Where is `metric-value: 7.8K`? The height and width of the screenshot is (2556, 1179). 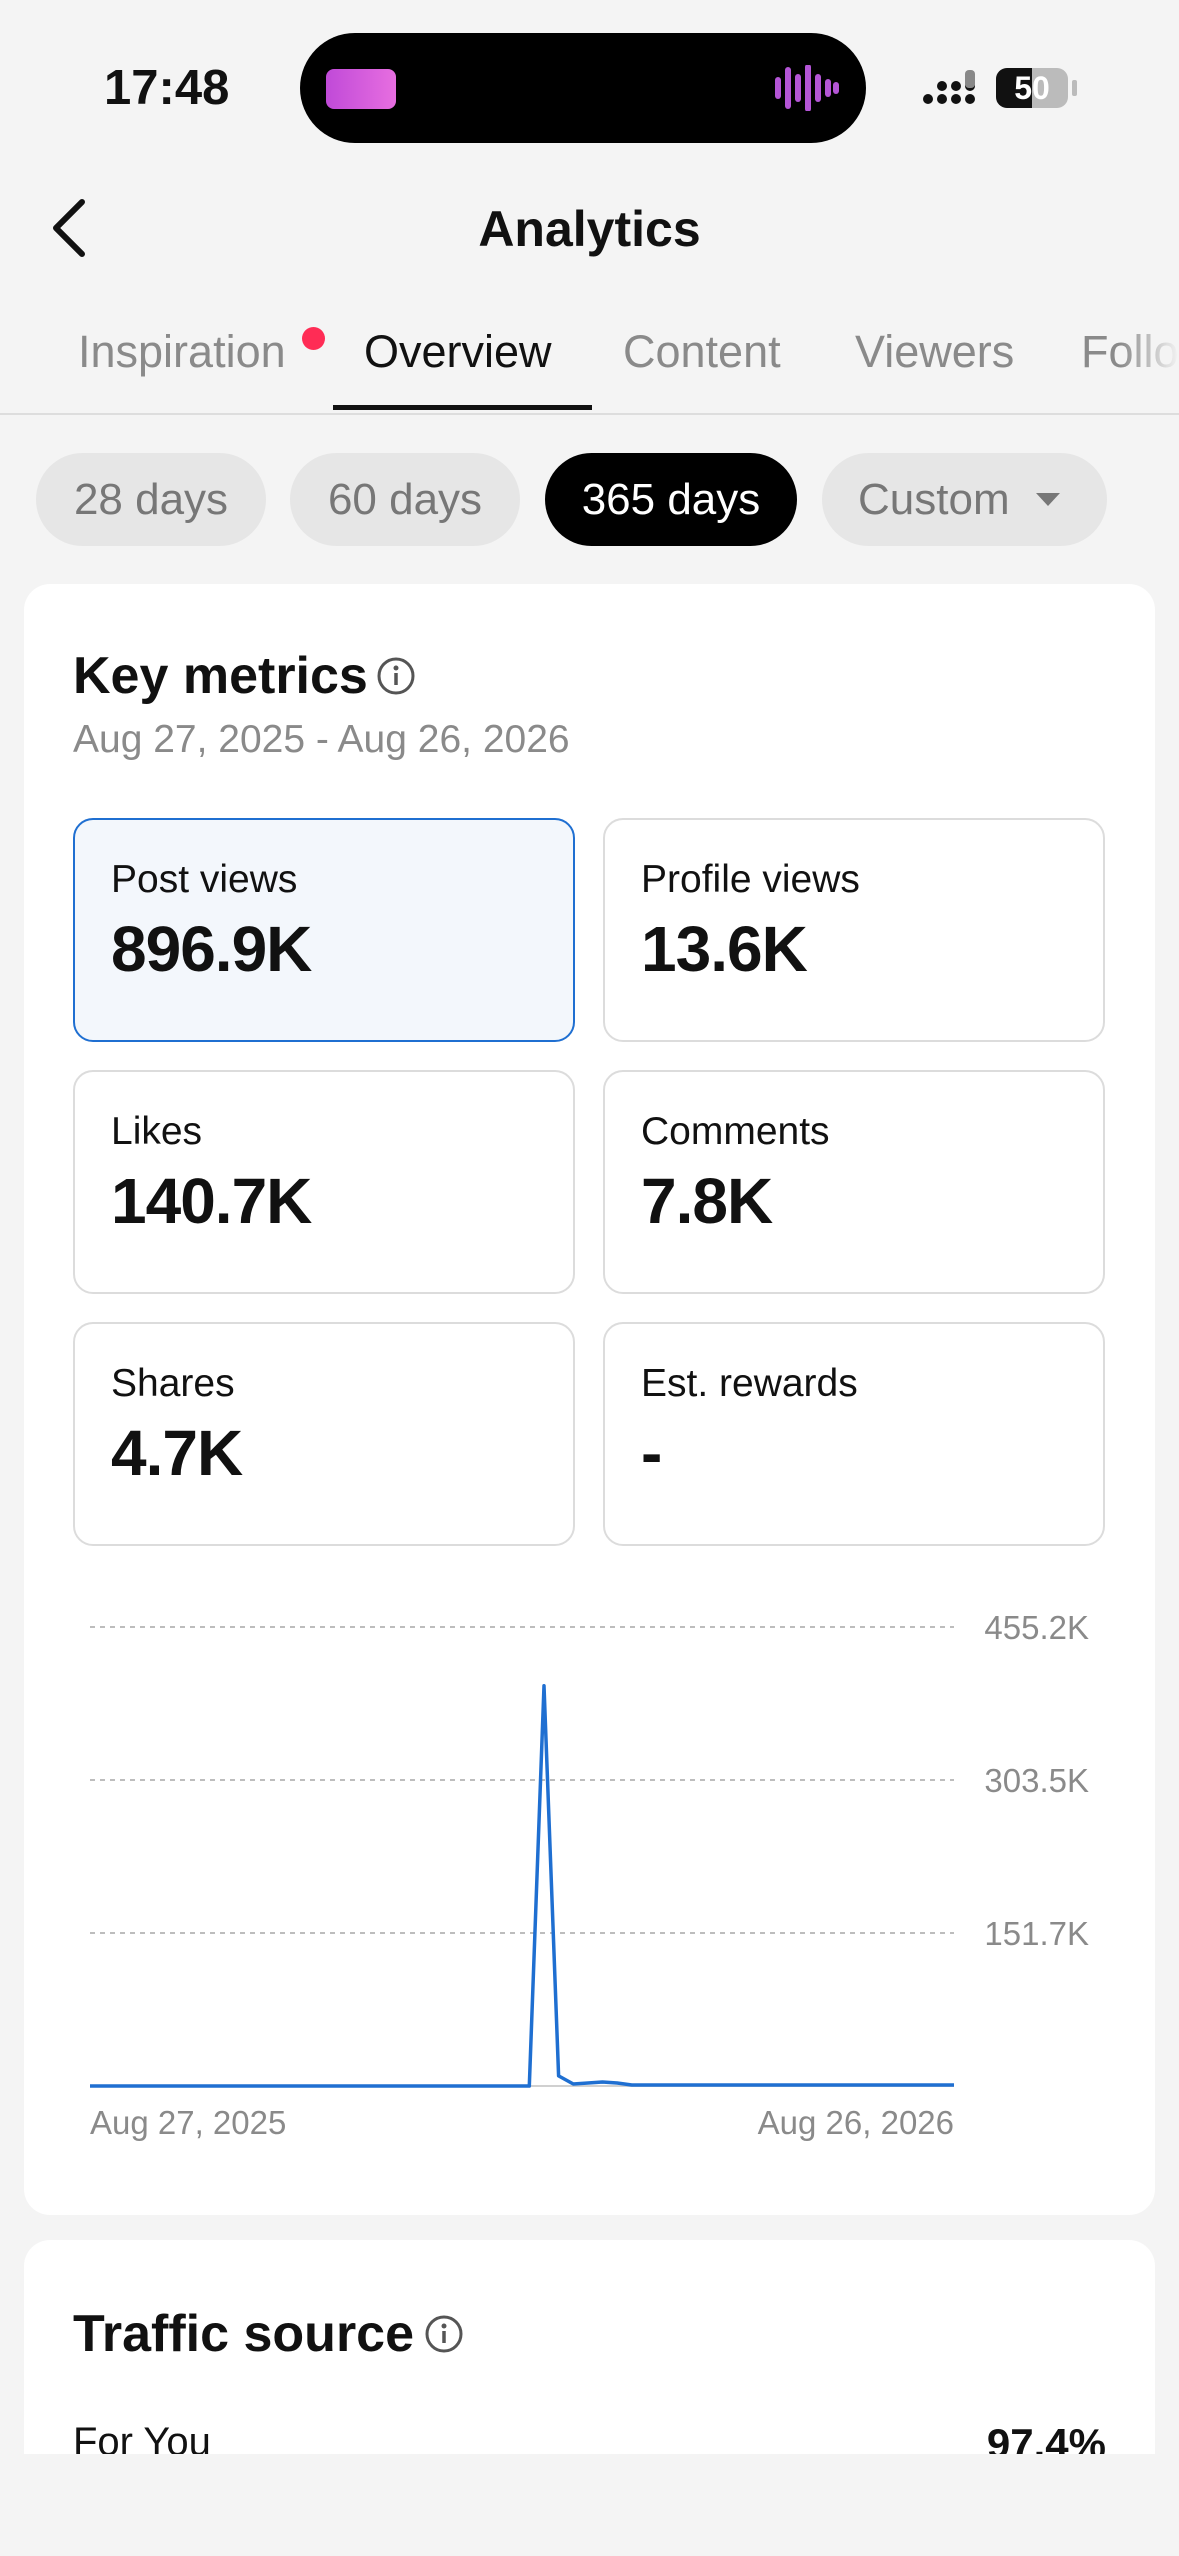
metric-value: 7.8K is located at coordinates (707, 1201).